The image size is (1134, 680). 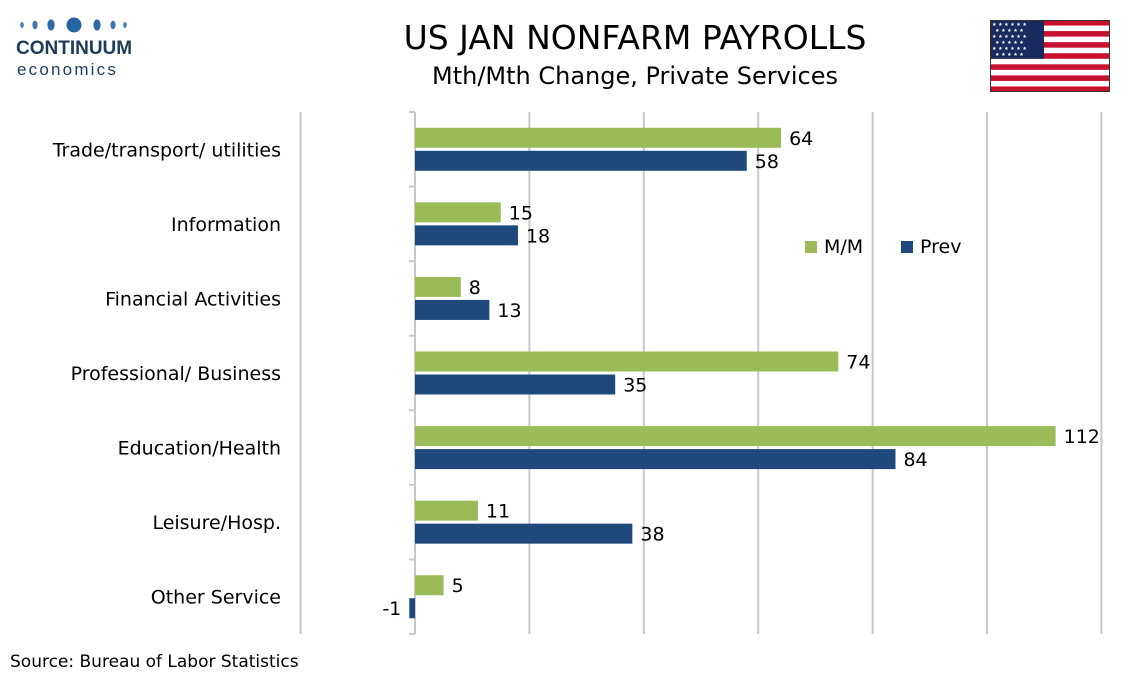 I want to click on data-label: 112, so click(x=1082, y=437).